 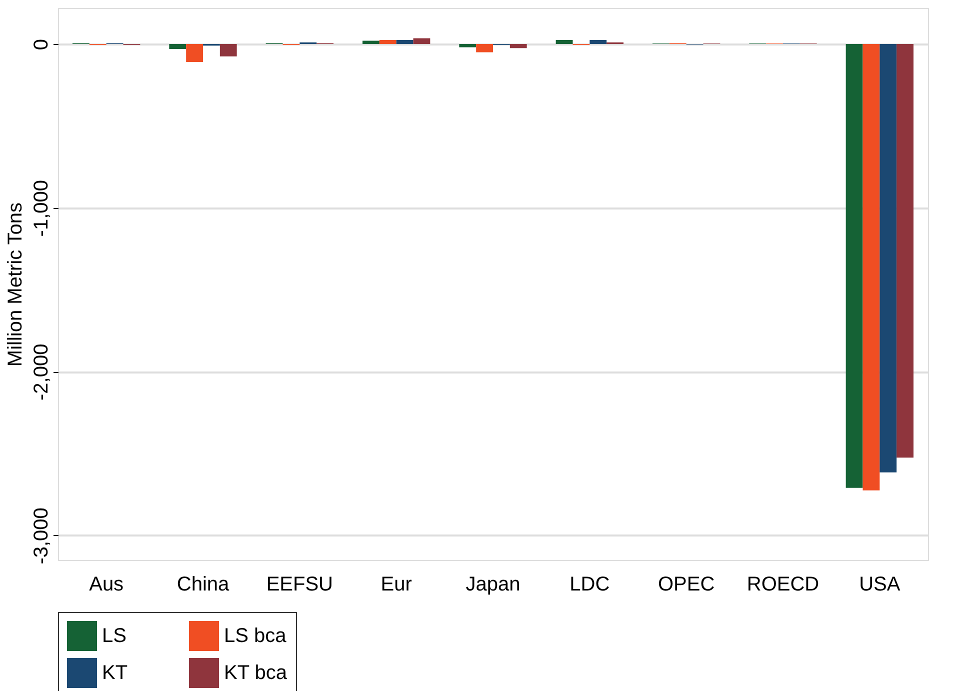 I want to click on x-tick-label: USA, so click(x=880, y=585).